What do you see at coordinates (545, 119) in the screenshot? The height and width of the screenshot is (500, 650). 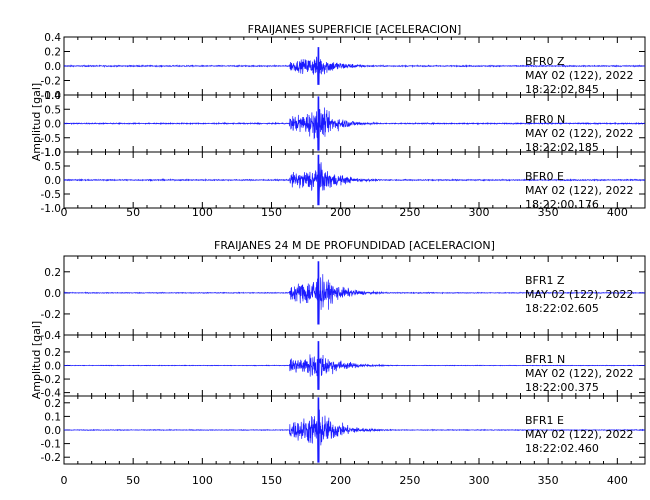 I see `station-label: BFR0 N` at bounding box center [545, 119].